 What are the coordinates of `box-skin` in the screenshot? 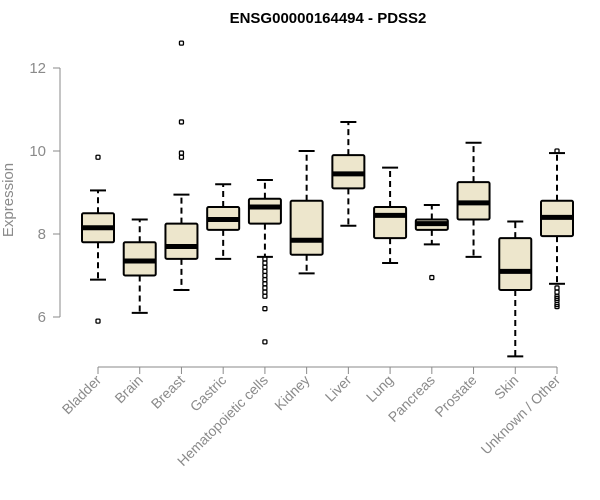 It's located at (515, 289).